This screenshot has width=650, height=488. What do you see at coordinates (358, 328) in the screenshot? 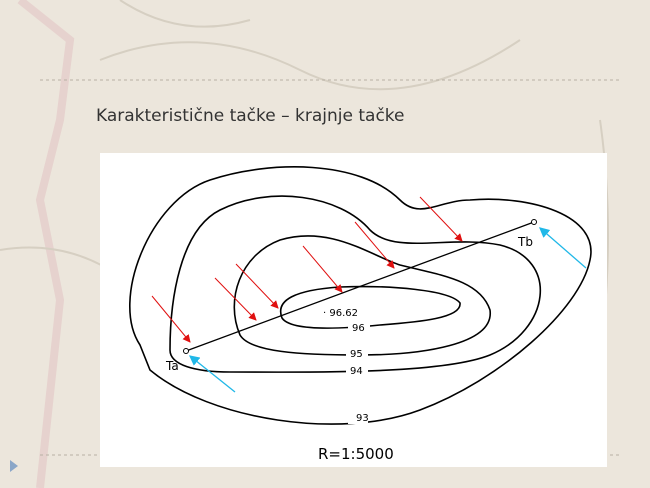
I see `contour-label: 96` at bounding box center [358, 328].